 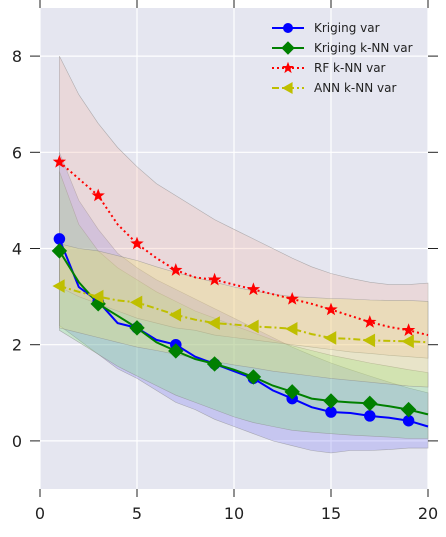 What do you see at coordinates (350, 68) in the screenshot?
I see `legend-label-rf-k-nn-var: RF k-NN var` at bounding box center [350, 68].